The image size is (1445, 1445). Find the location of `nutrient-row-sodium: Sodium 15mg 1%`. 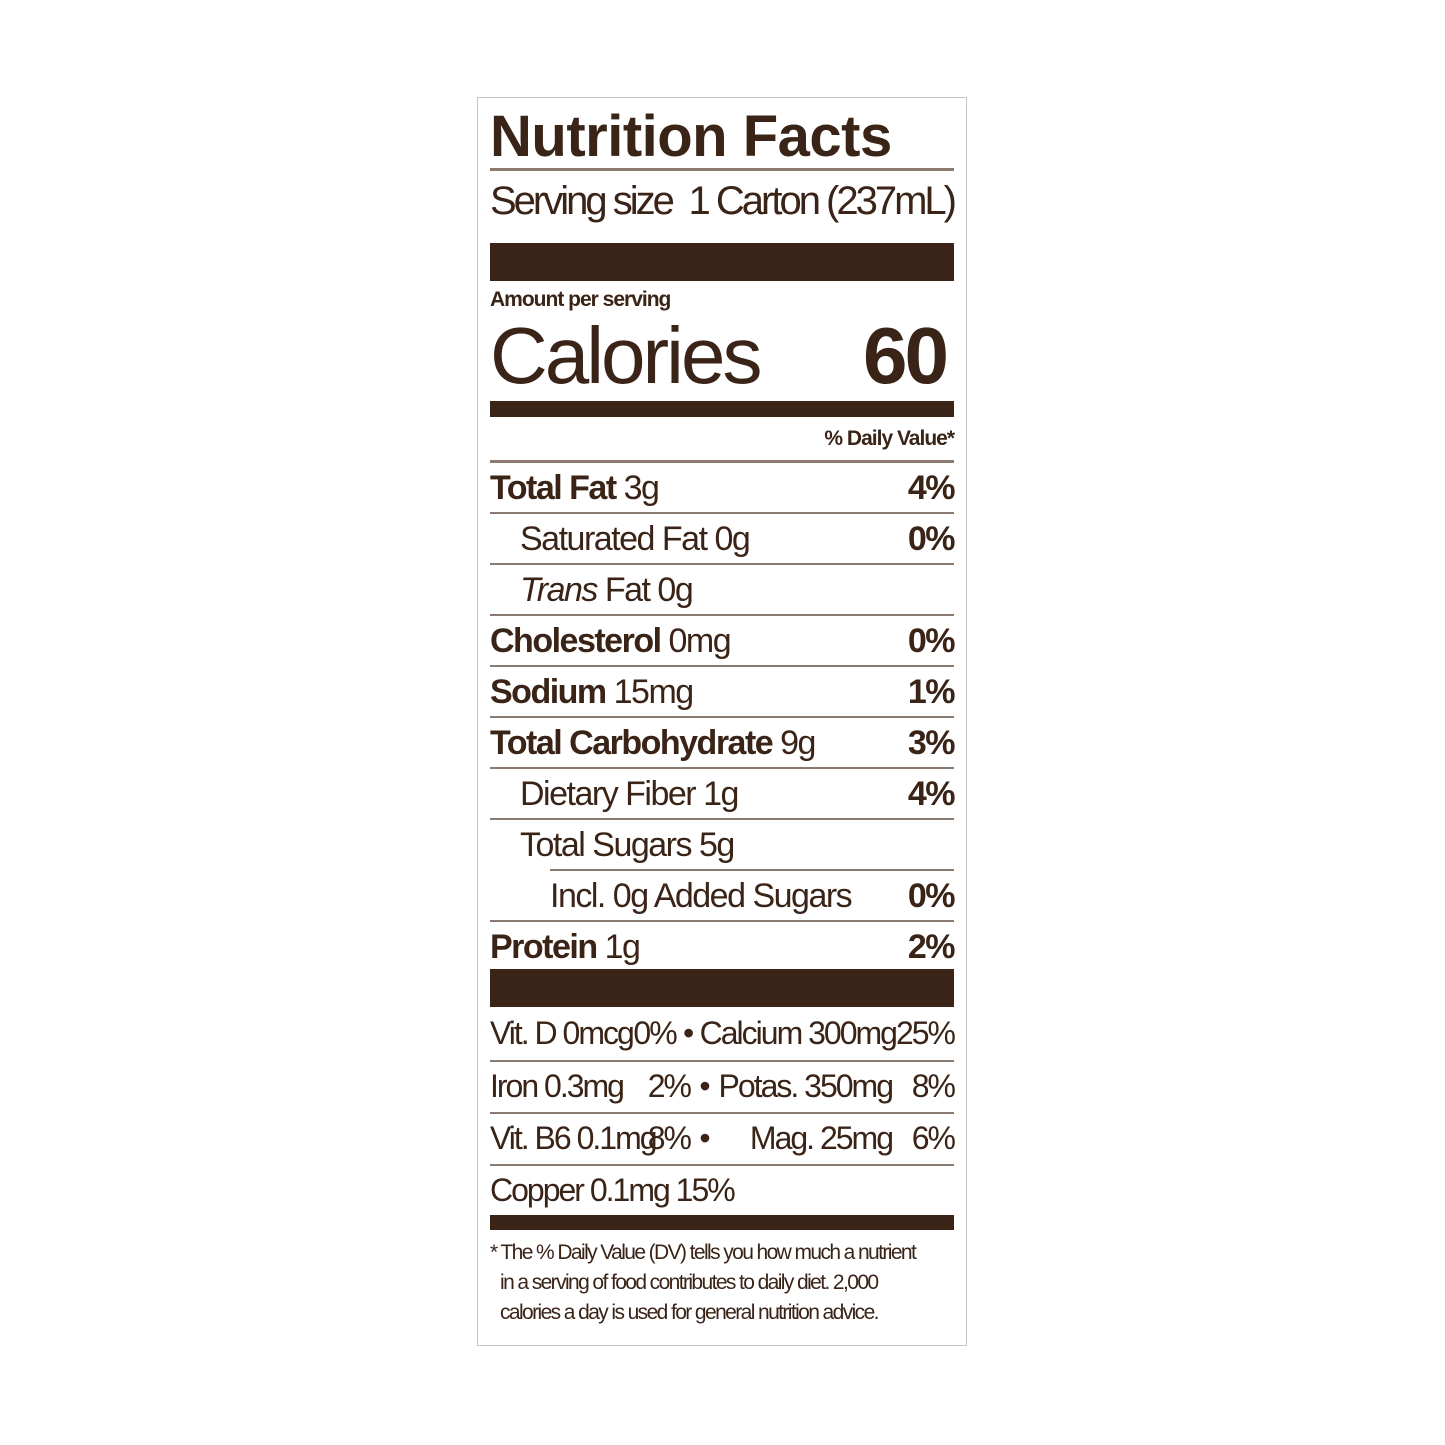

nutrient-row-sodium: Sodium 15mg 1% is located at coordinates (723, 691).